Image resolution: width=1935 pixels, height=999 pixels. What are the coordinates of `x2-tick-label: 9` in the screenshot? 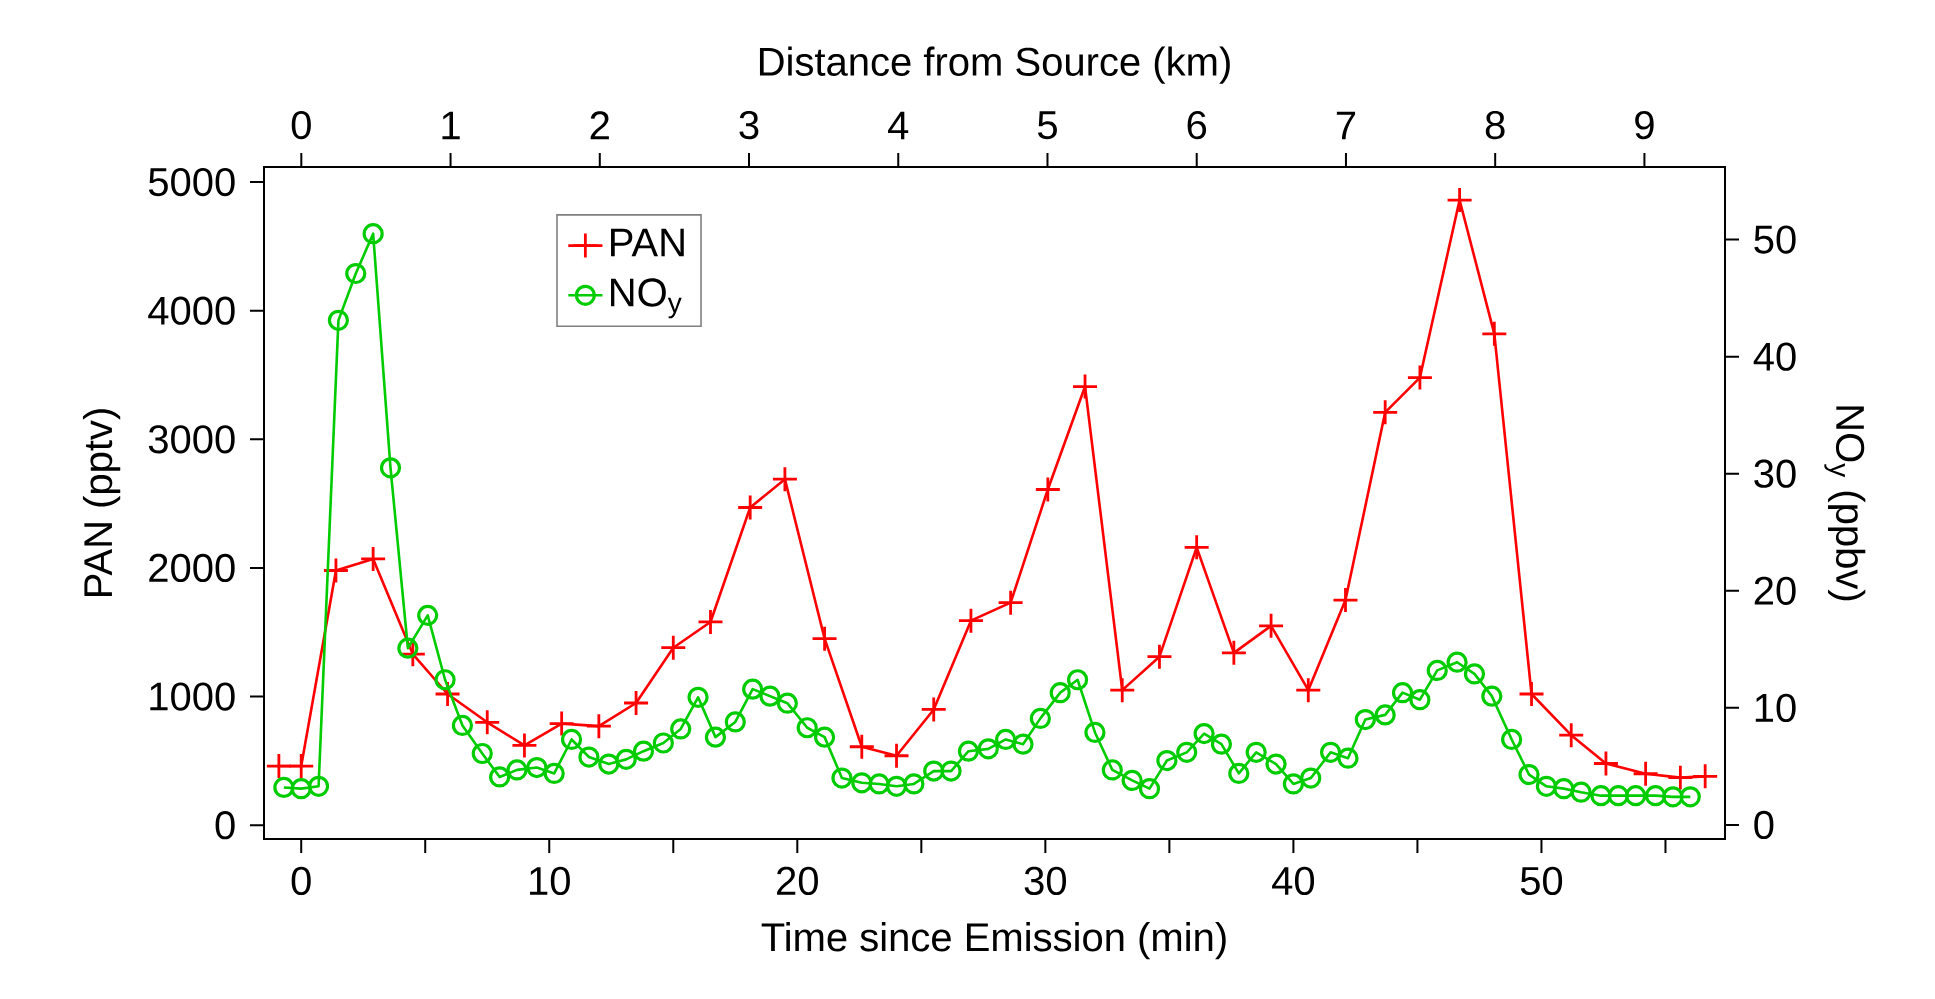 It's located at (1644, 125).